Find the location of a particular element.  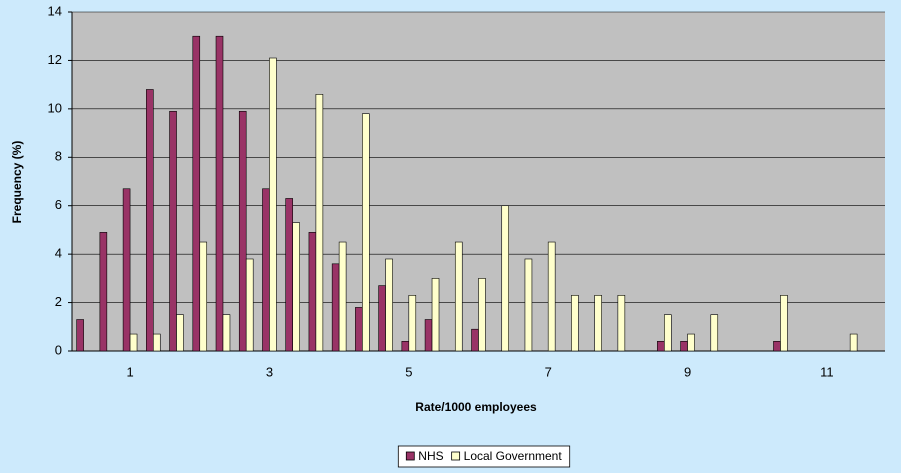

y-tick-label: 10 is located at coordinates (55, 107).